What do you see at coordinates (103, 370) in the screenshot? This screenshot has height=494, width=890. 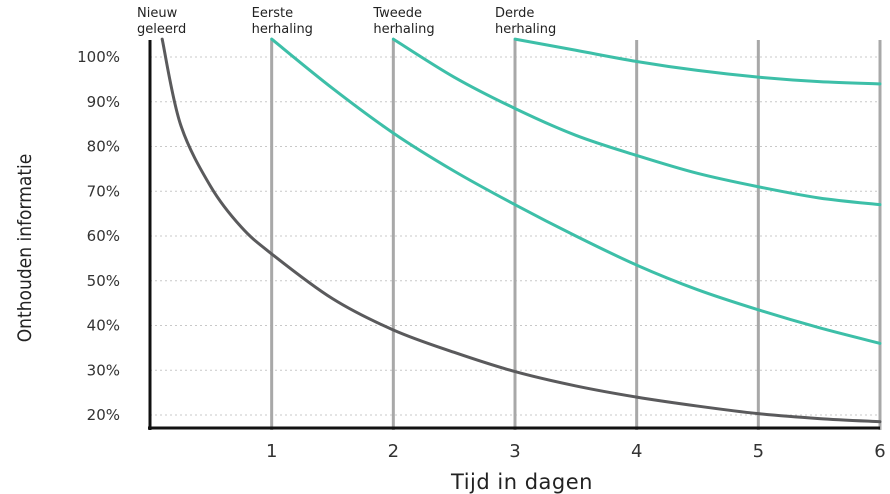 I see `y-tick-label: 30%` at bounding box center [103, 370].